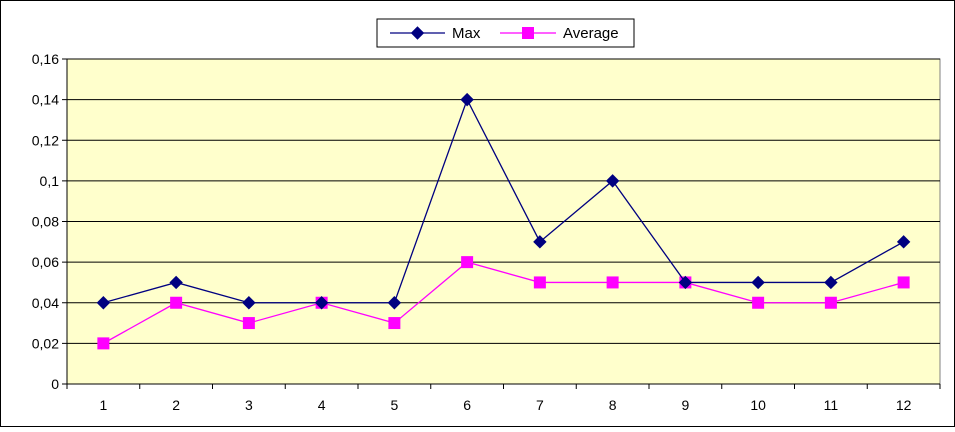 The image size is (955, 432). Describe the element at coordinates (435, 33) in the screenshot. I see `legend-item-max: Max` at that location.